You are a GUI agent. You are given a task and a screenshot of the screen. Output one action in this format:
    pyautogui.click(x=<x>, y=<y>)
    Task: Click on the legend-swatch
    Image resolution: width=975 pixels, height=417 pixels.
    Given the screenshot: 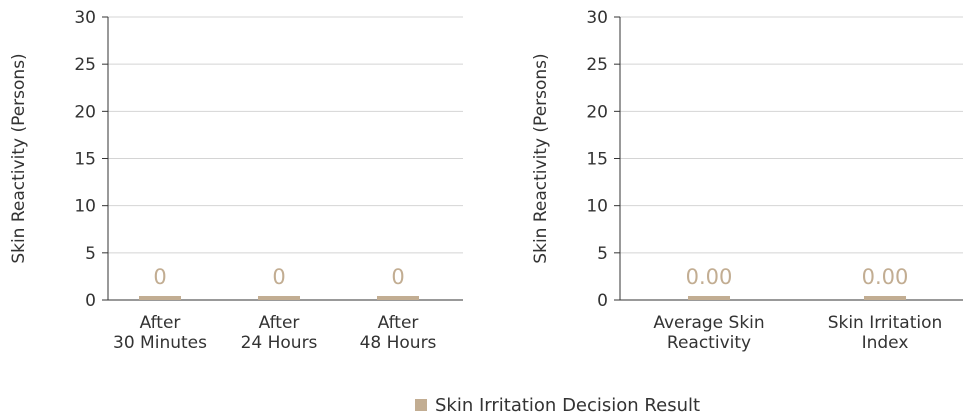 What is the action you would take?
    pyautogui.click(x=421, y=405)
    